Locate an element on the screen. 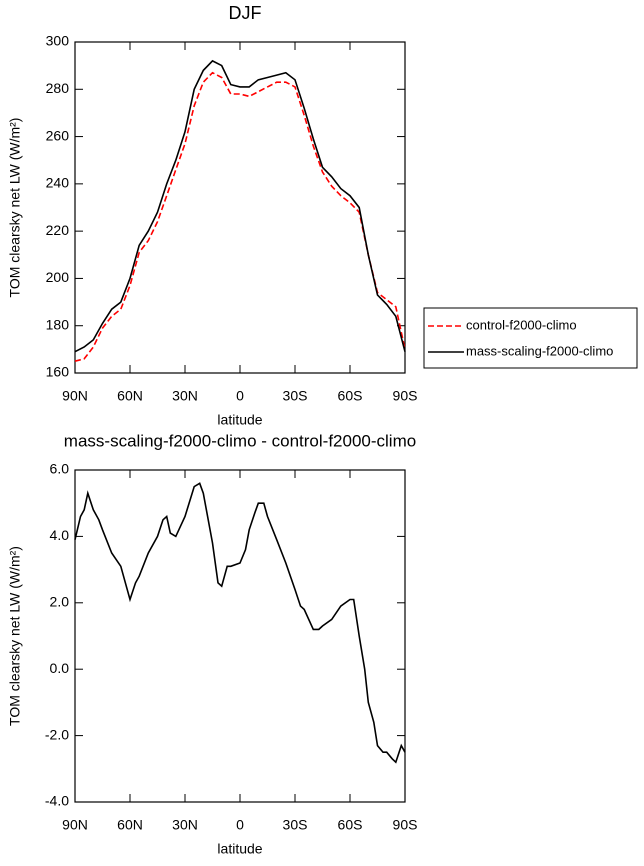 This screenshot has height=866, width=644. y-tick-label: 200 is located at coordinates (58, 277).